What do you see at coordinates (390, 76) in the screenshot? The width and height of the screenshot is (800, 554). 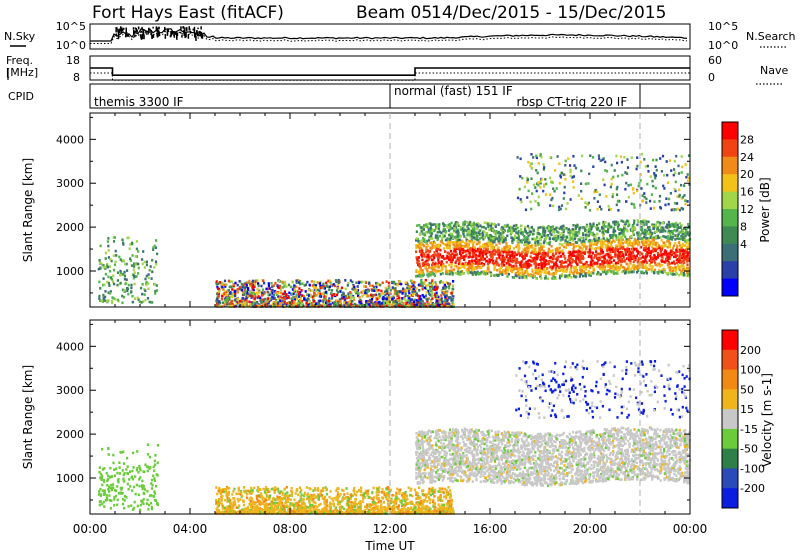 I see `nave-line` at bounding box center [390, 76].